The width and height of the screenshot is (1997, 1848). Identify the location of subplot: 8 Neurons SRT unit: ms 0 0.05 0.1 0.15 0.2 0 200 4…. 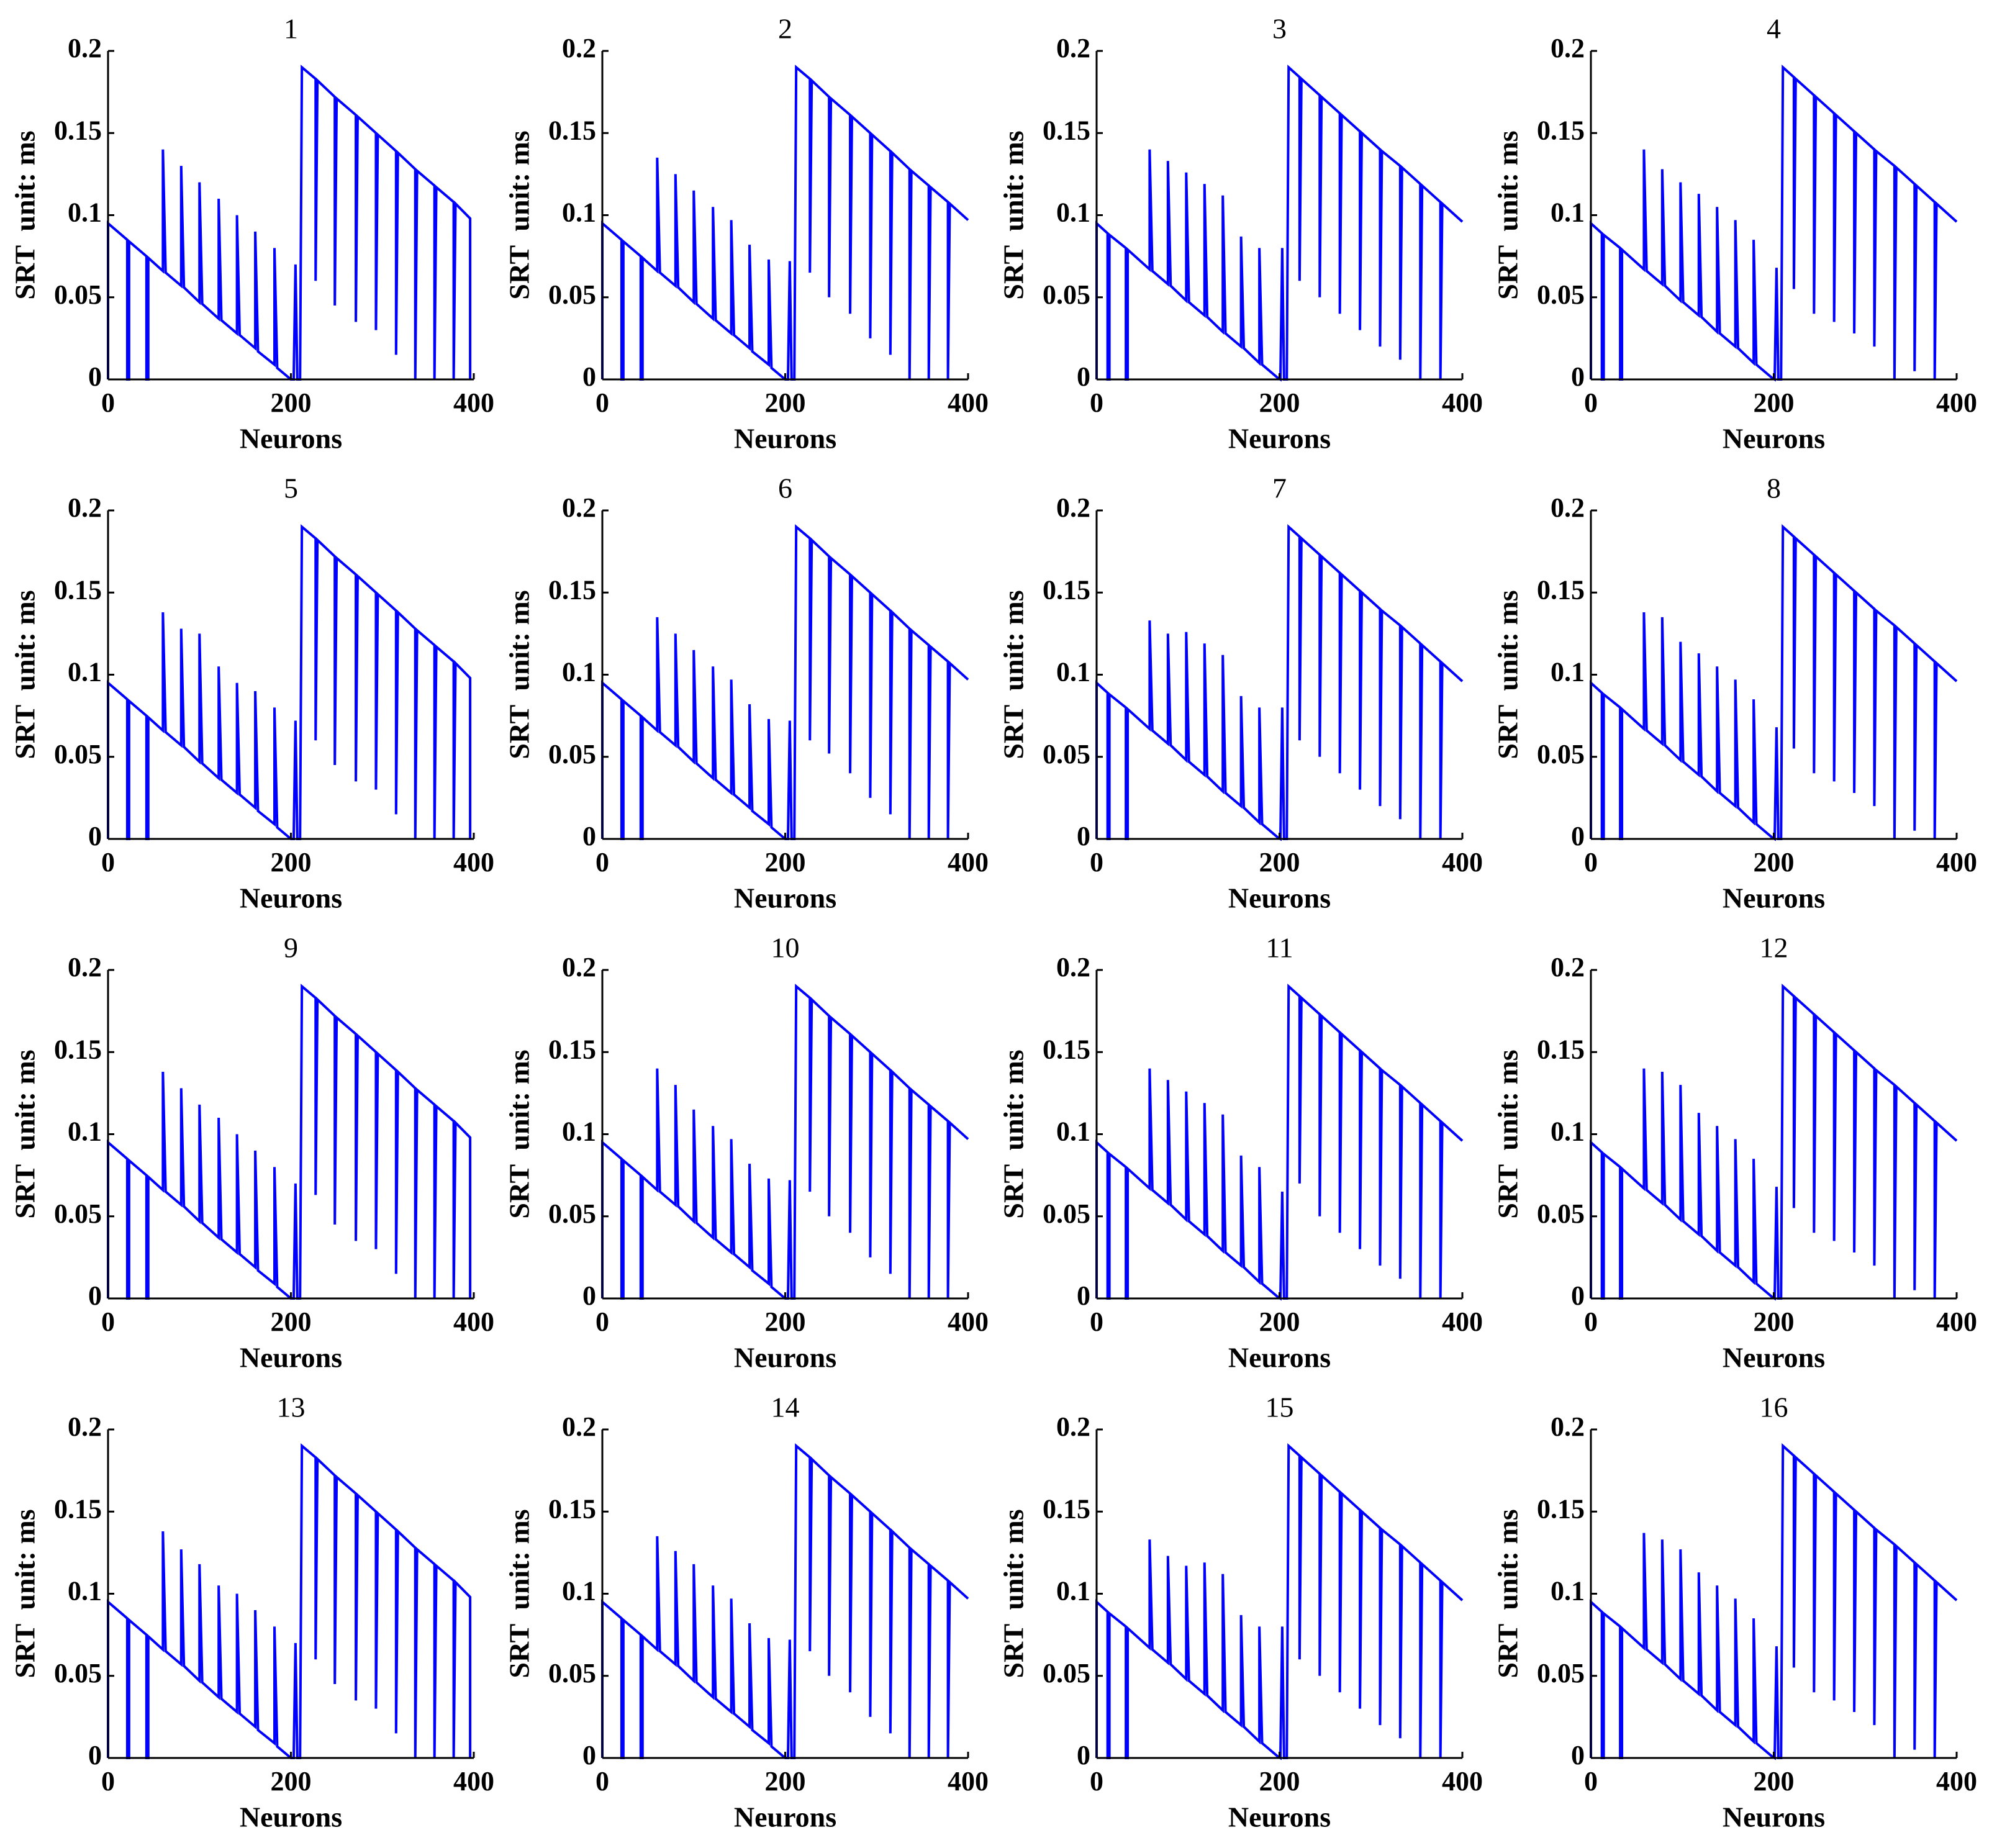
(1735, 693).